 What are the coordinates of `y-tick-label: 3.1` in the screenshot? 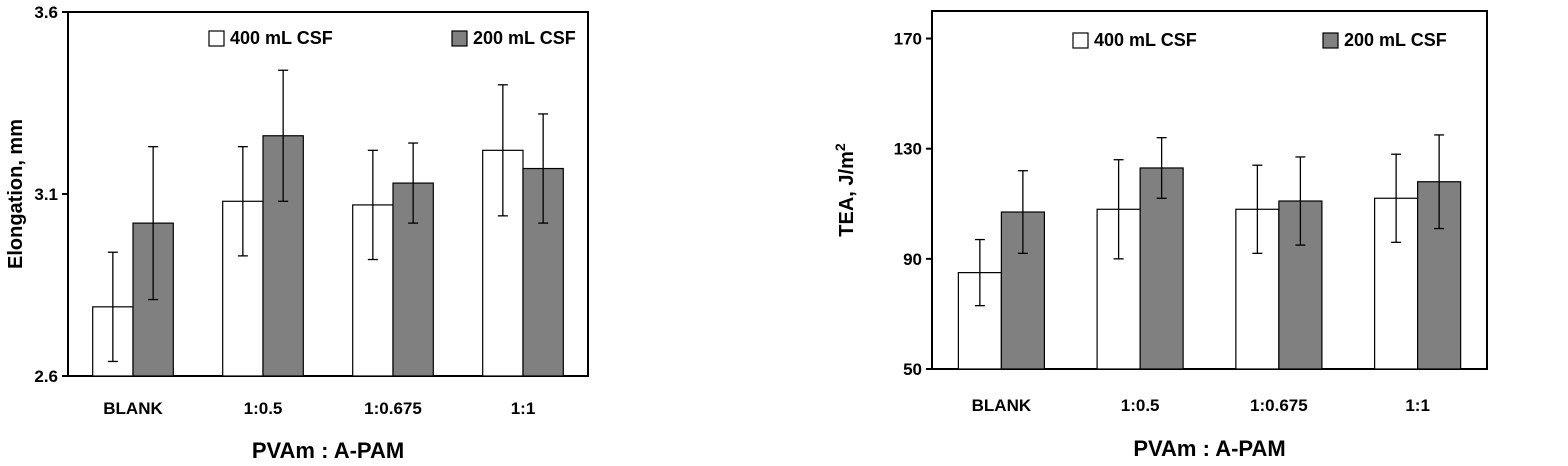 It's located at (46, 194).